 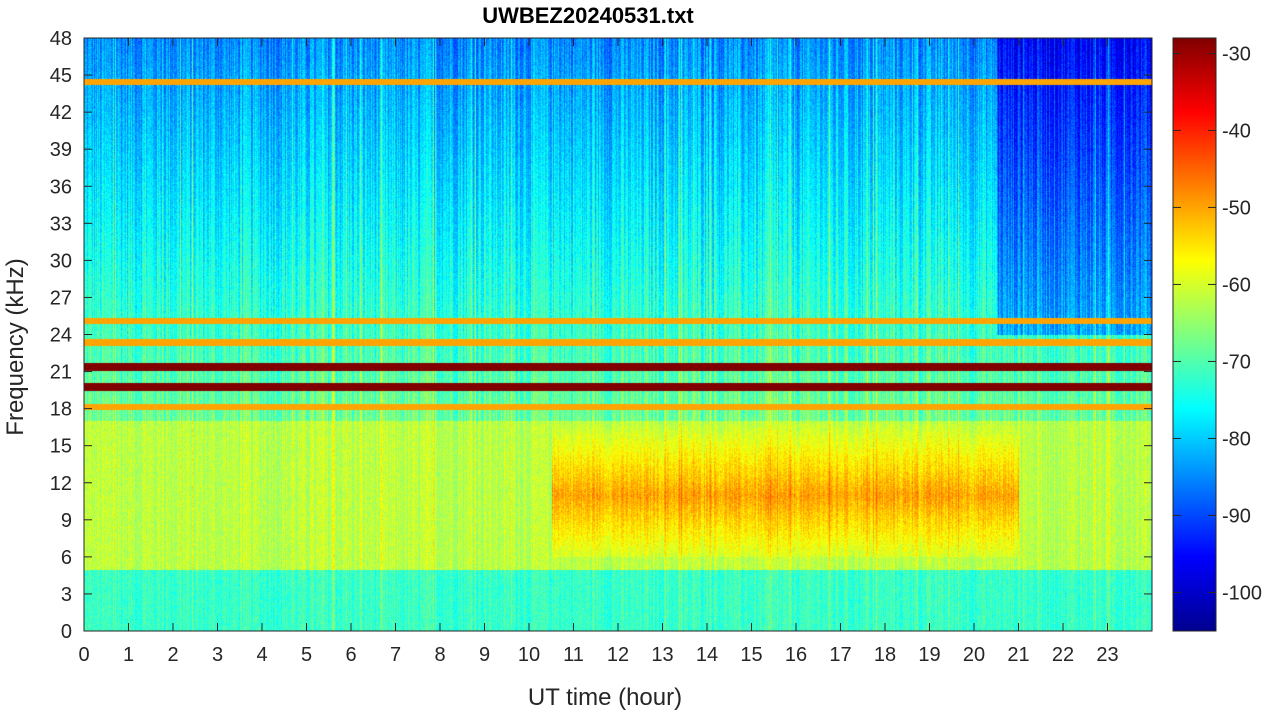 What do you see at coordinates (15, 346) in the screenshot?
I see `y-axis-title: Frequency (kHz)` at bounding box center [15, 346].